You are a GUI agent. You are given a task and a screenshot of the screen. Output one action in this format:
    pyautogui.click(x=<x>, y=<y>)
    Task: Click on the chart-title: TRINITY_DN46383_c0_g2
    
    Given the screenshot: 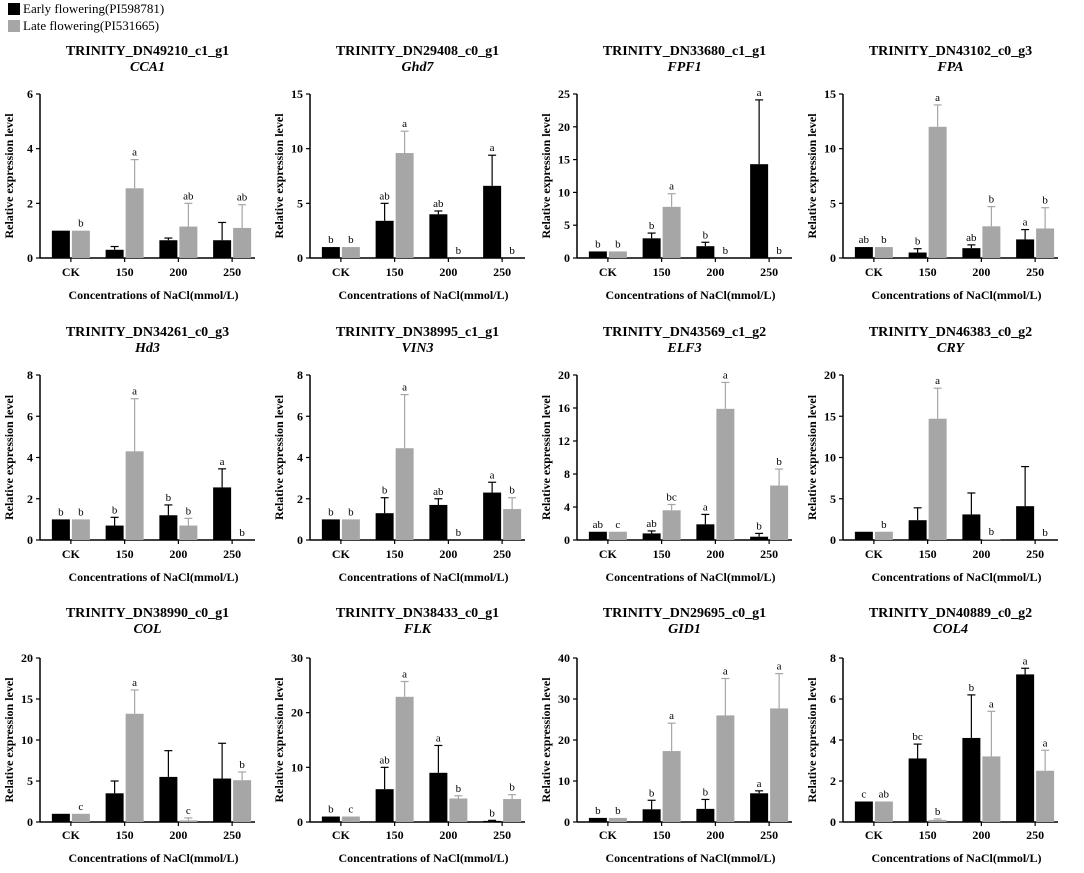 What is the action you would take?
    pyautogui.click(x=950, y=332)
    